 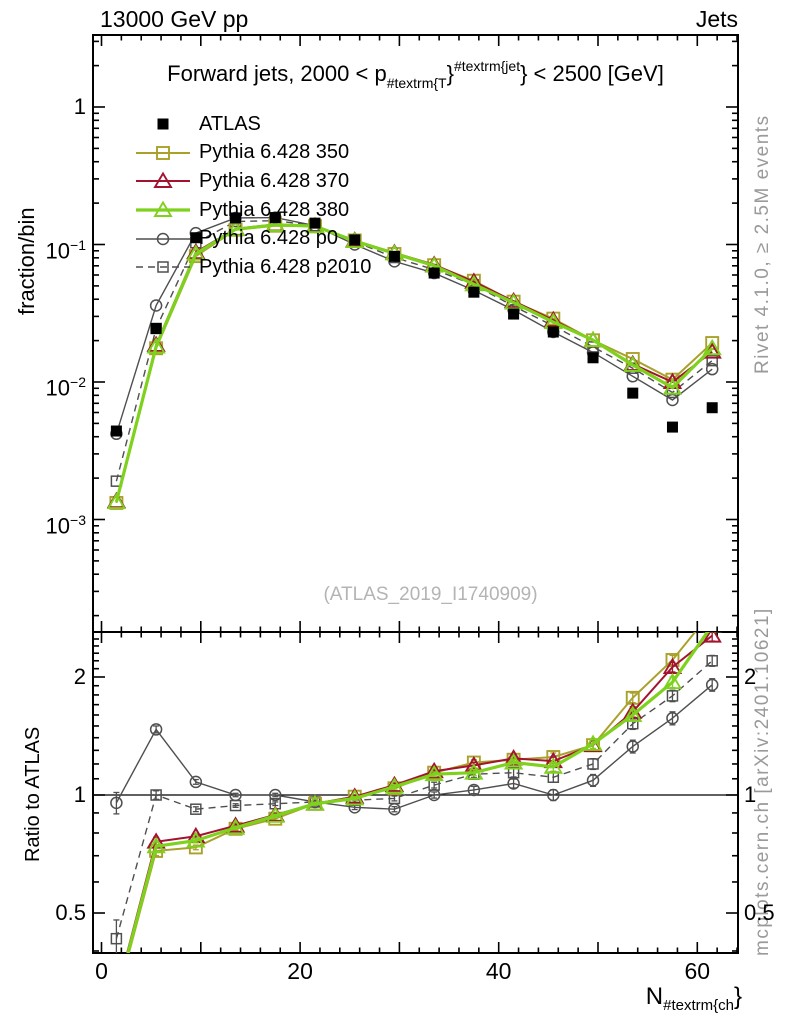 I want to click on y-tick-label-main: 10⁻³, so click(x=65, y=524).